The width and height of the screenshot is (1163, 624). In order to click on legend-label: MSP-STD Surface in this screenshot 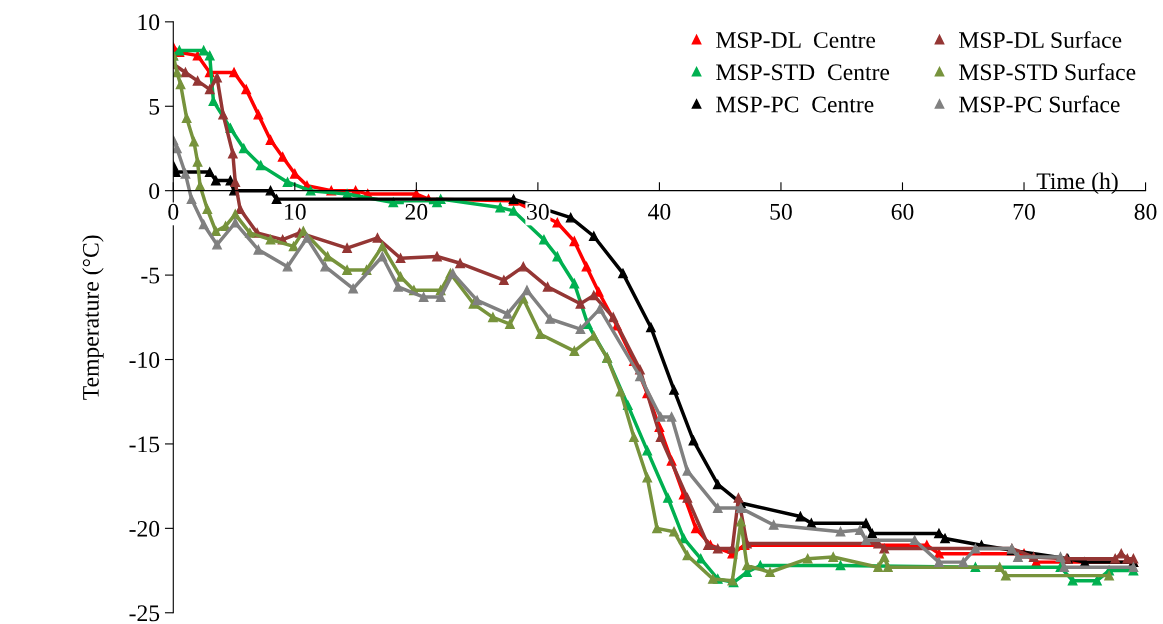, I will do `click(1047, 72)`.